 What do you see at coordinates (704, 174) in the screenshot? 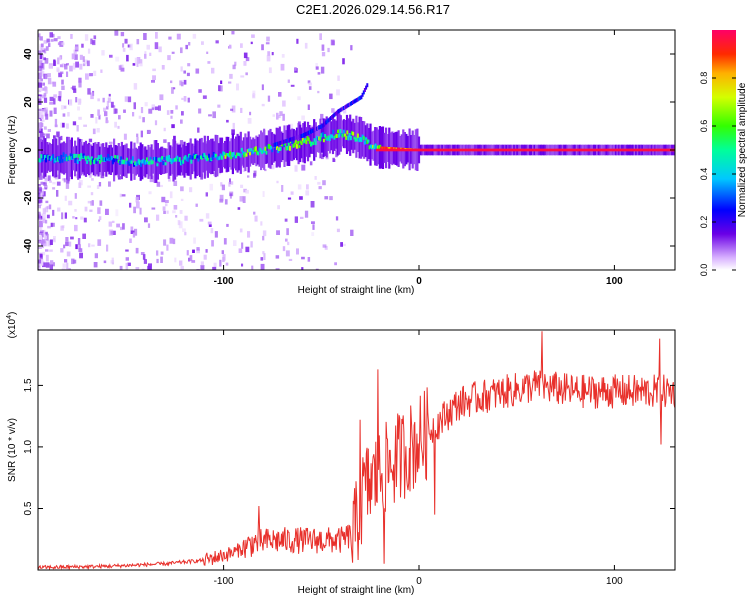
I see `colorbar-tick-label: 0.4` at bounding box center [704, 174].